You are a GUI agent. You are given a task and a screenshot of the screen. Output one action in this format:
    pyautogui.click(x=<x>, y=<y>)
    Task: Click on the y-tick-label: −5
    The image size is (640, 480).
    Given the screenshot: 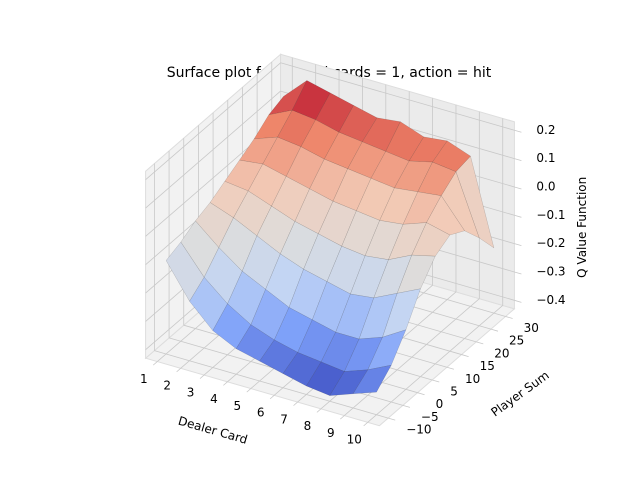 What is the action you would take?
    pyautogui.click(x=430, y=417)
    